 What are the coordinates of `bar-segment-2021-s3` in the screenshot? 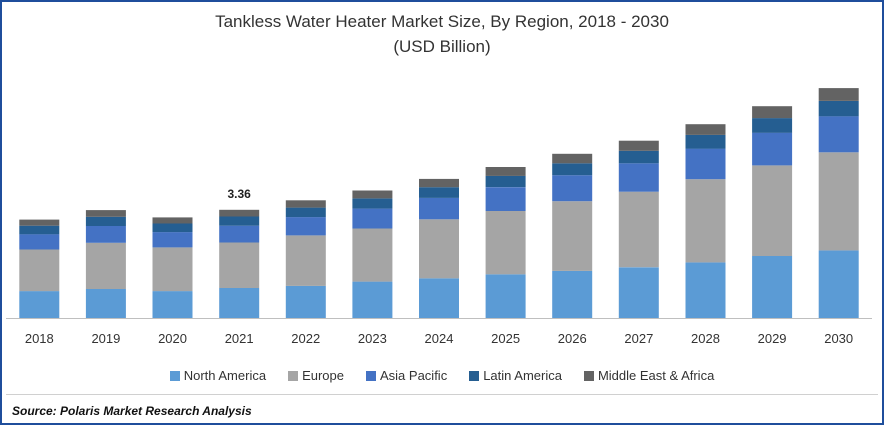 It's located at (239, 221).